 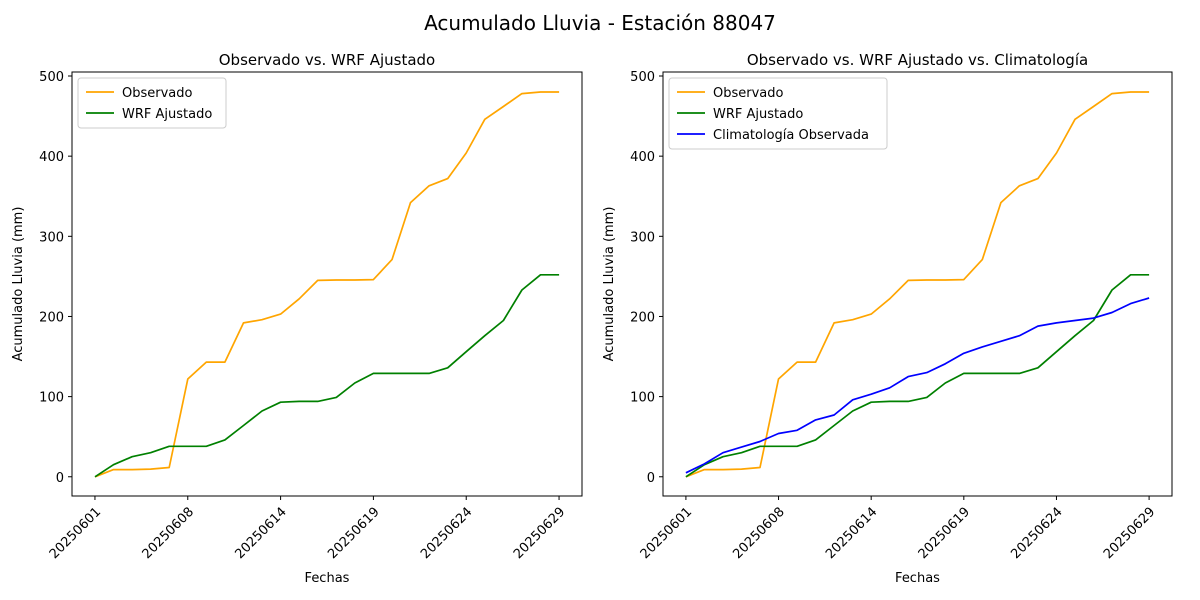 I want to click on figure-title: Acumulado Lluvia - Estación 88047, so click(x=600, y=23).